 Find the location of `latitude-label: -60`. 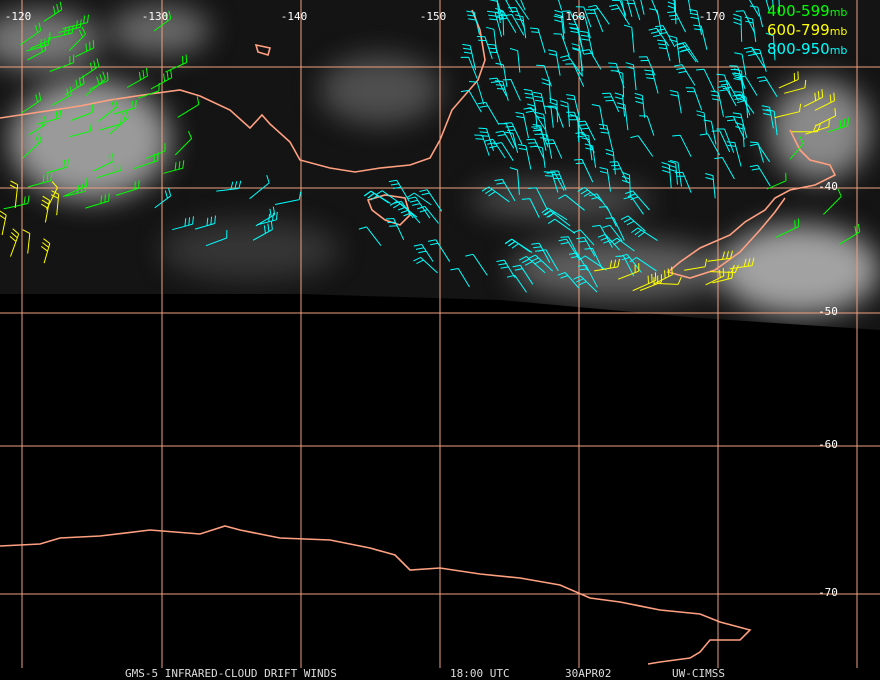

latitude-label: -60 is located at coordinates (828, 444).